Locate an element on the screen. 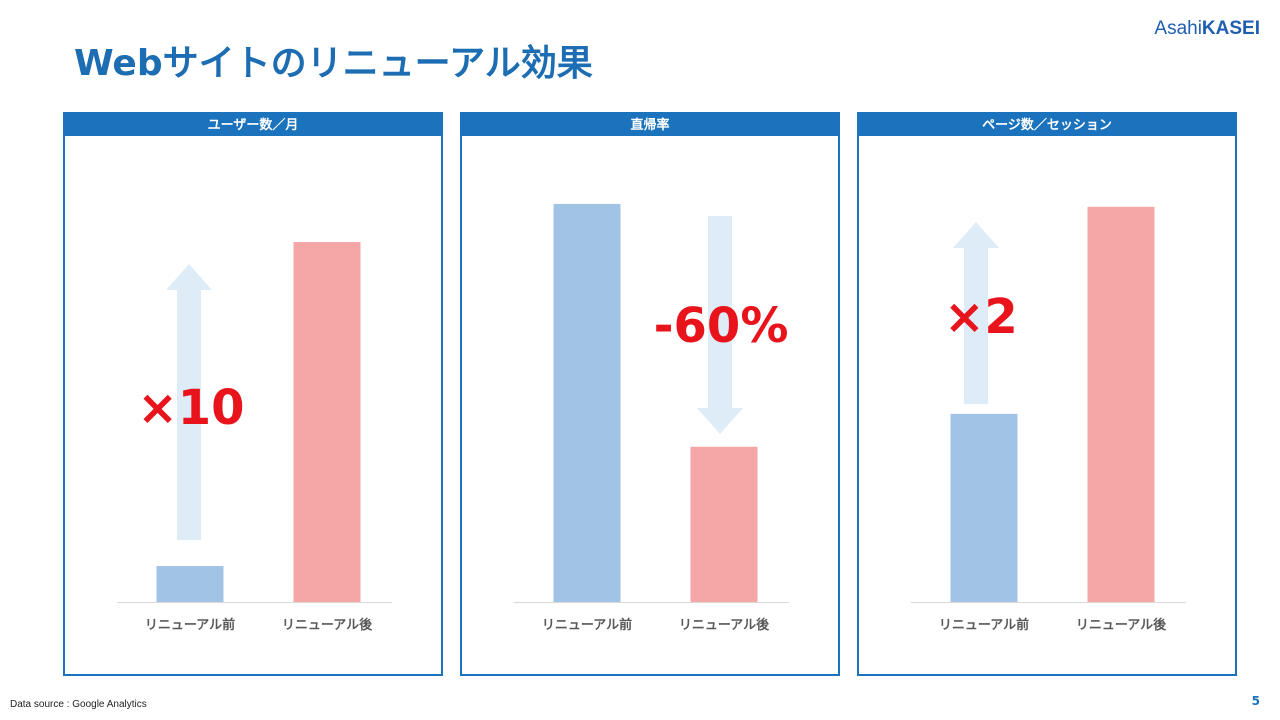 This screenshot has width=1280, height=720. logo-suffix: KASEI is located at coordinates (1230, 28).